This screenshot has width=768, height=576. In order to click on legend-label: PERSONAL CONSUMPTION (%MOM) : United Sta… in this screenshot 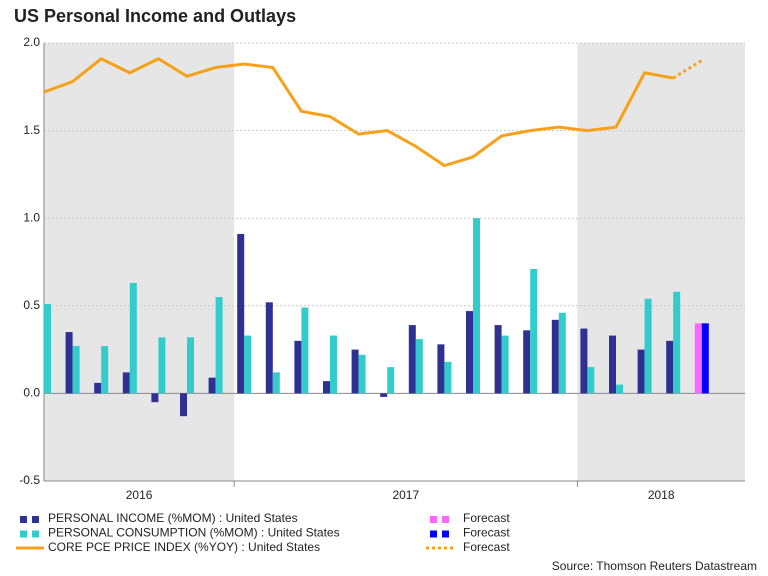, I will do `click(194, 533)`.